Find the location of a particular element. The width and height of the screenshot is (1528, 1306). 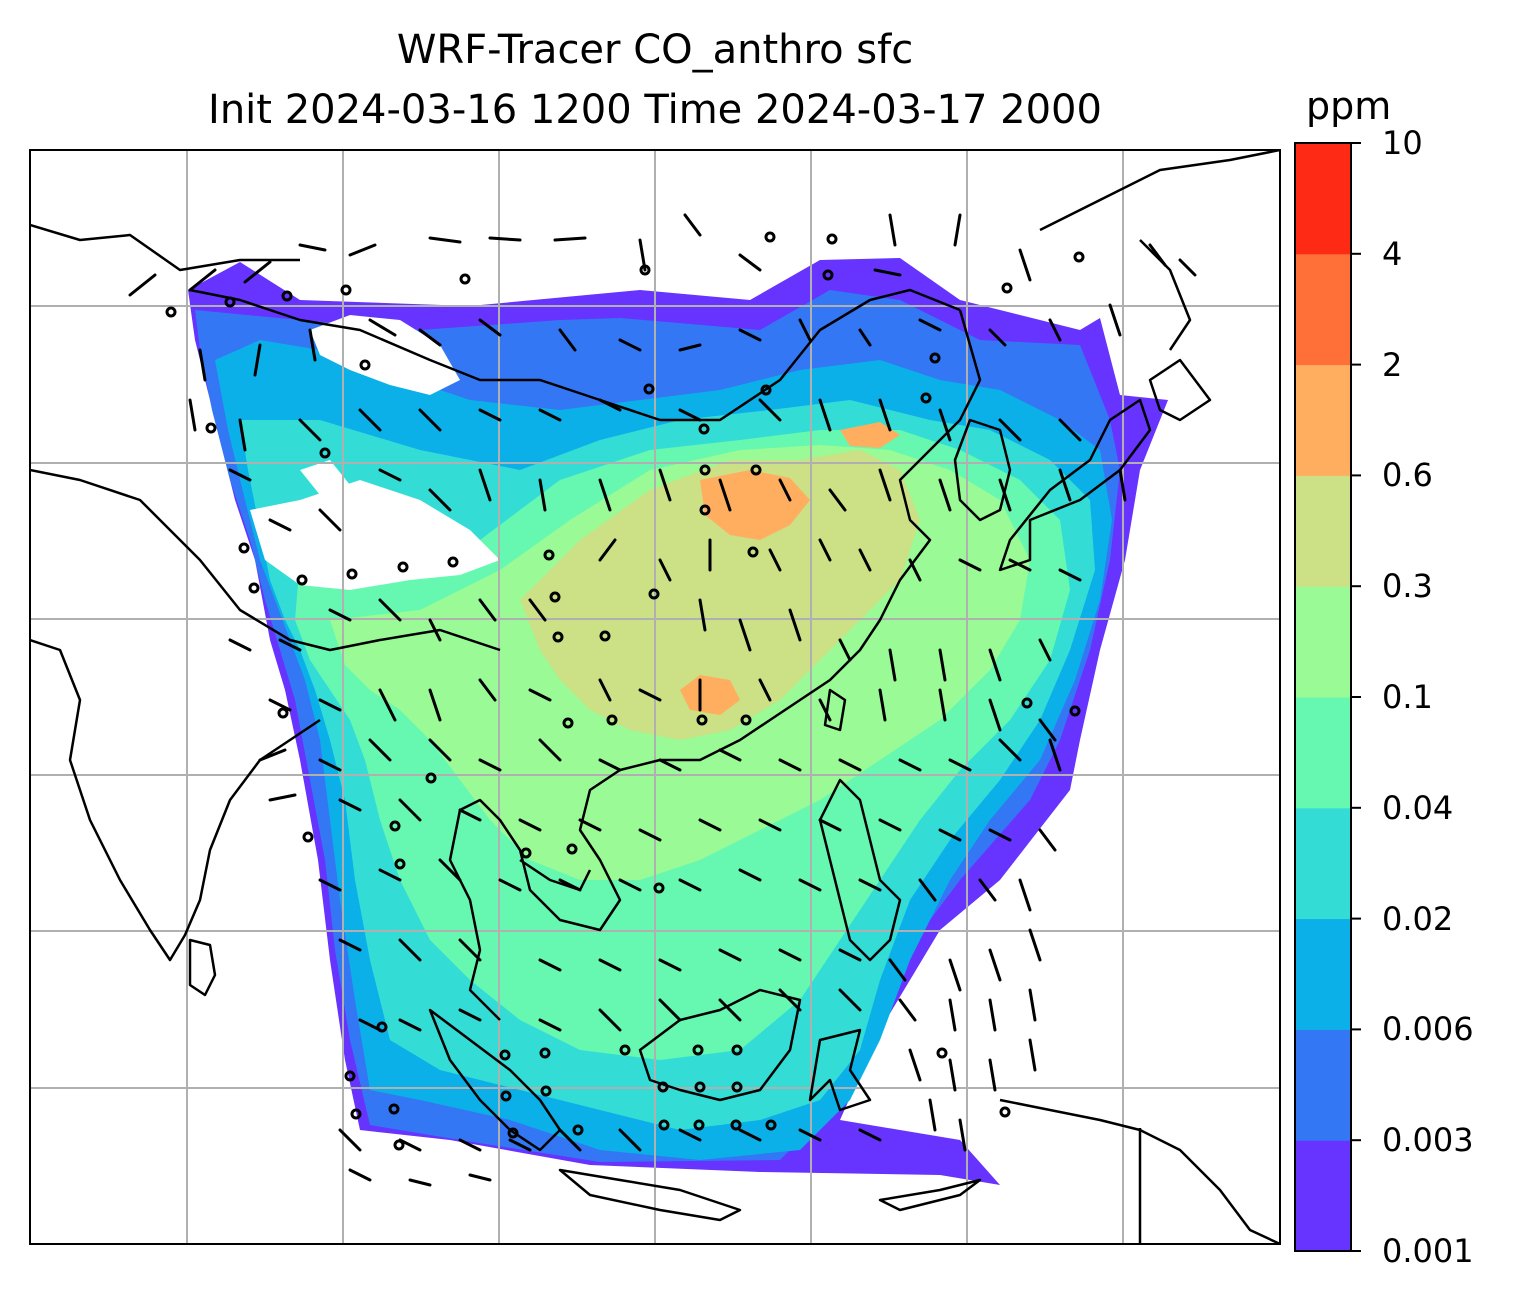

coastline-gulf-thailand is located at coordinates (555, 875).